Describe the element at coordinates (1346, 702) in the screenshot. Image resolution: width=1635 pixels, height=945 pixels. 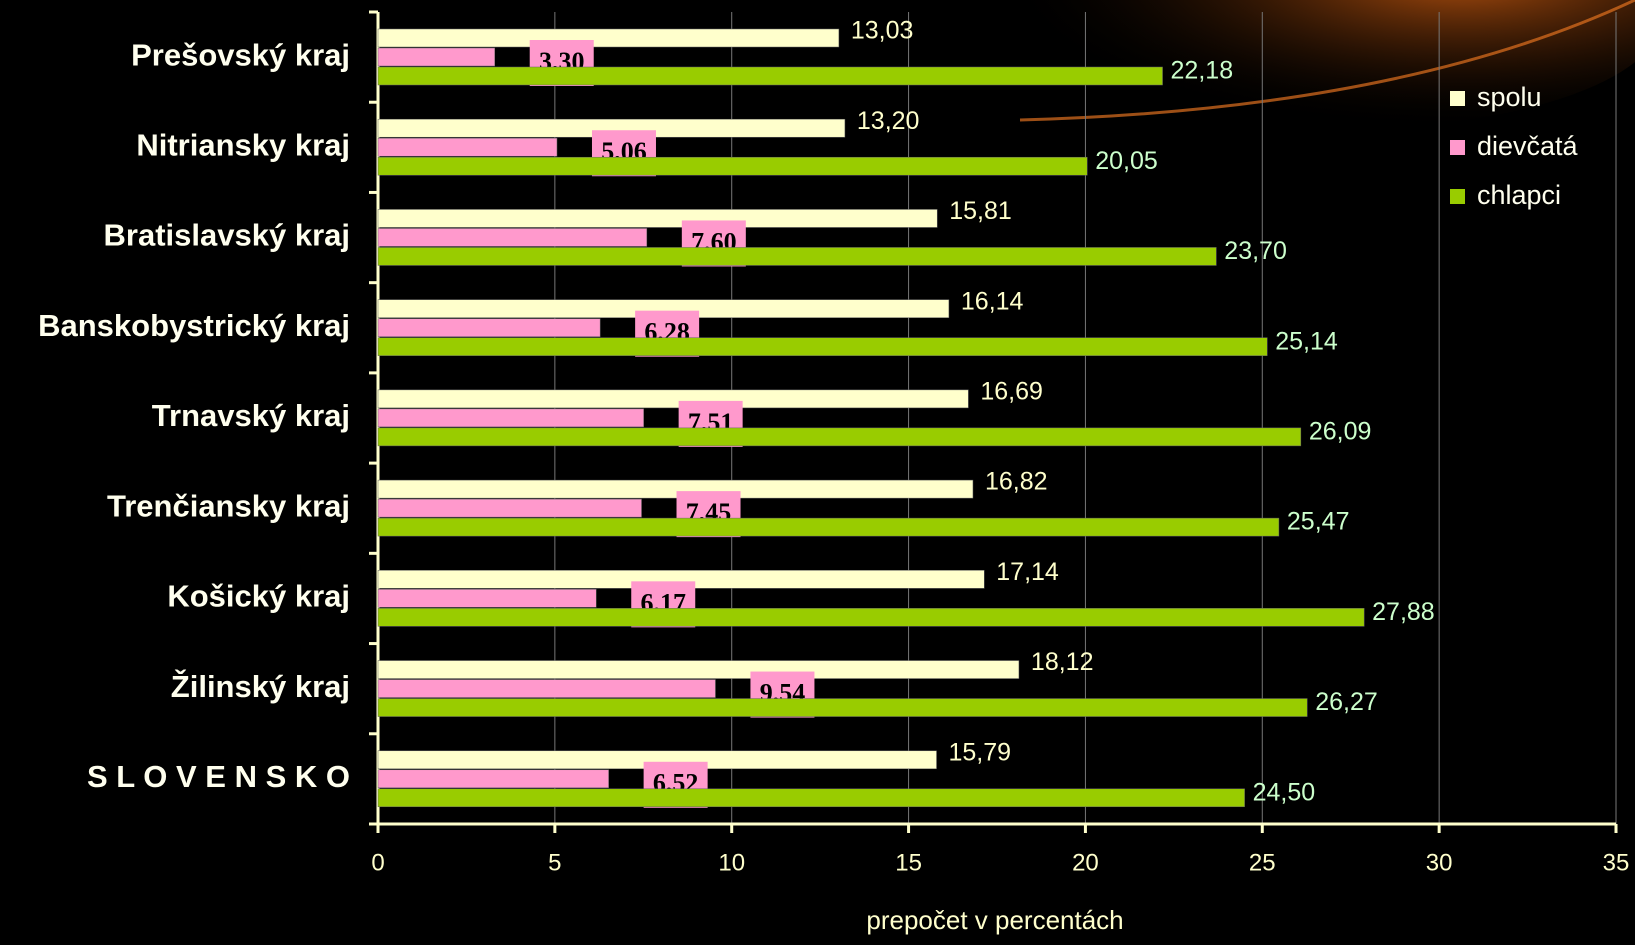
I see `value-label: 26,27` at that location.